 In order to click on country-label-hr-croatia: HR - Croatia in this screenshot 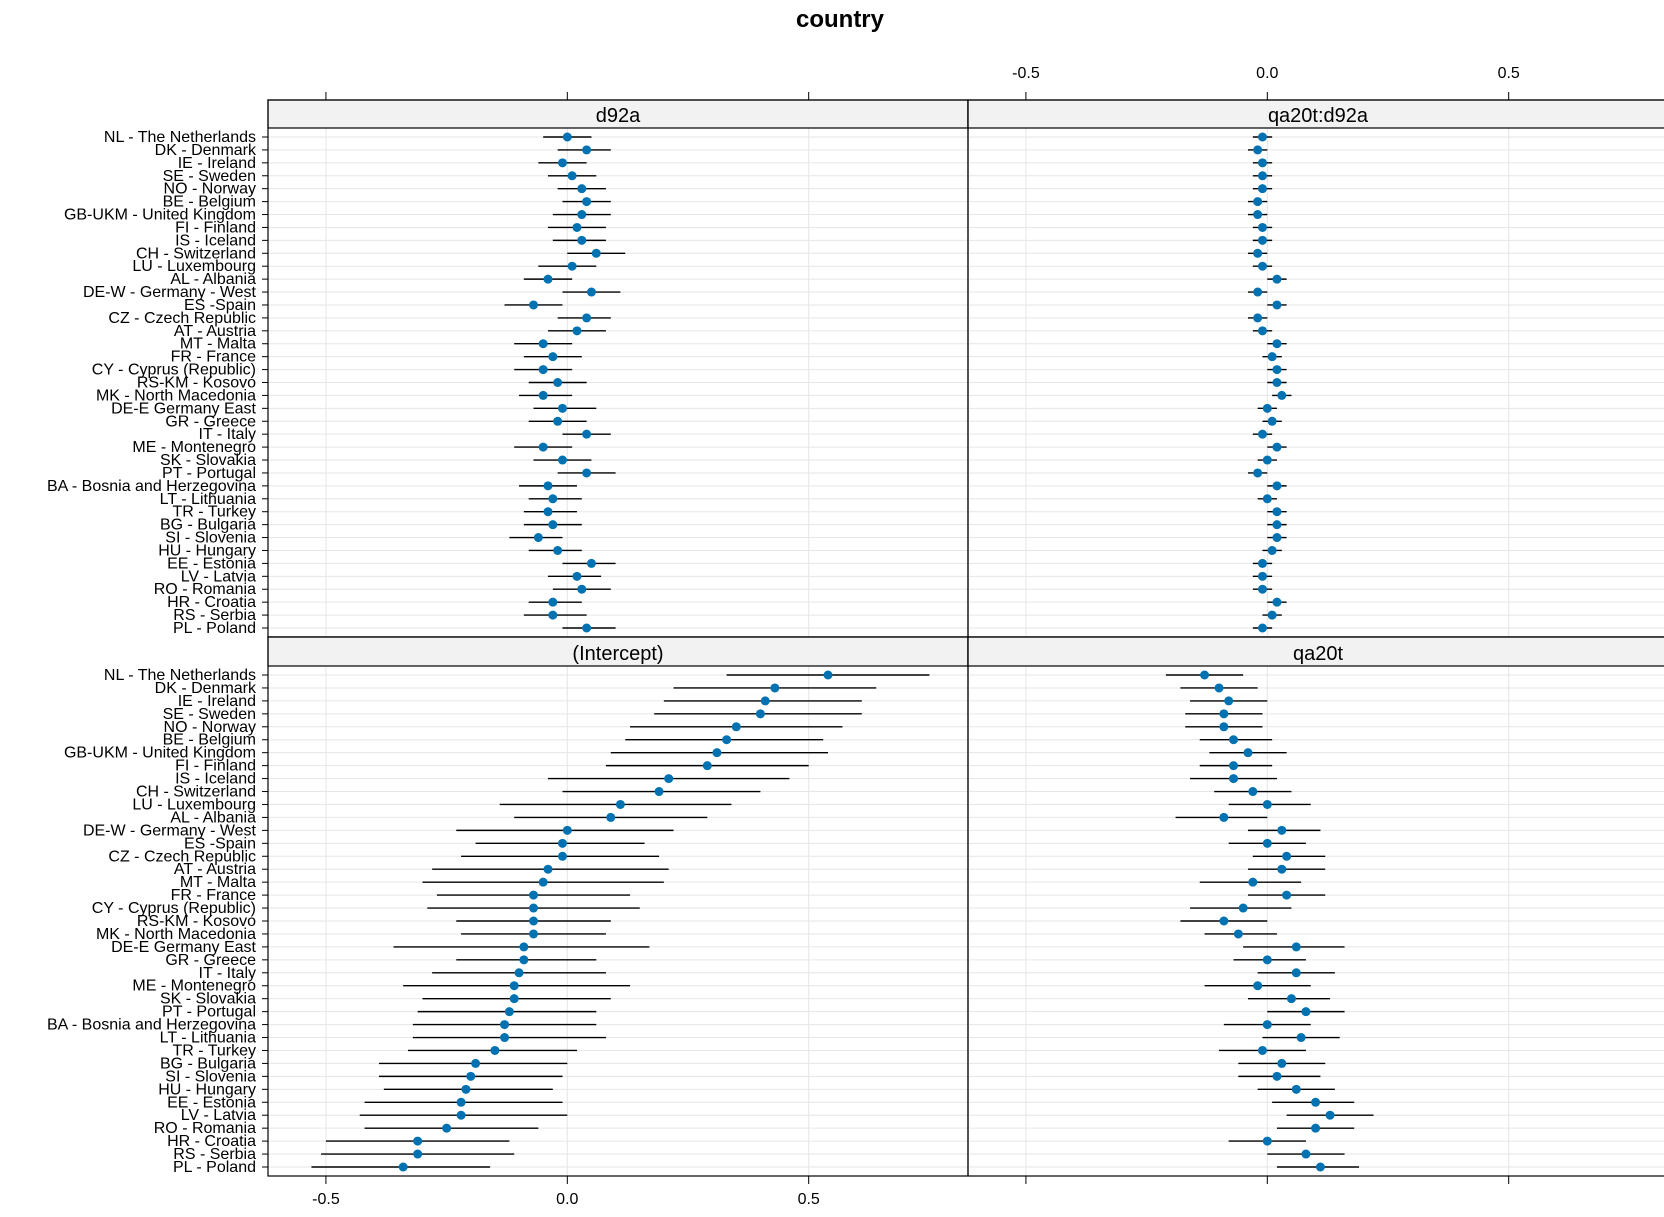, I will do `click(211, 602)`.